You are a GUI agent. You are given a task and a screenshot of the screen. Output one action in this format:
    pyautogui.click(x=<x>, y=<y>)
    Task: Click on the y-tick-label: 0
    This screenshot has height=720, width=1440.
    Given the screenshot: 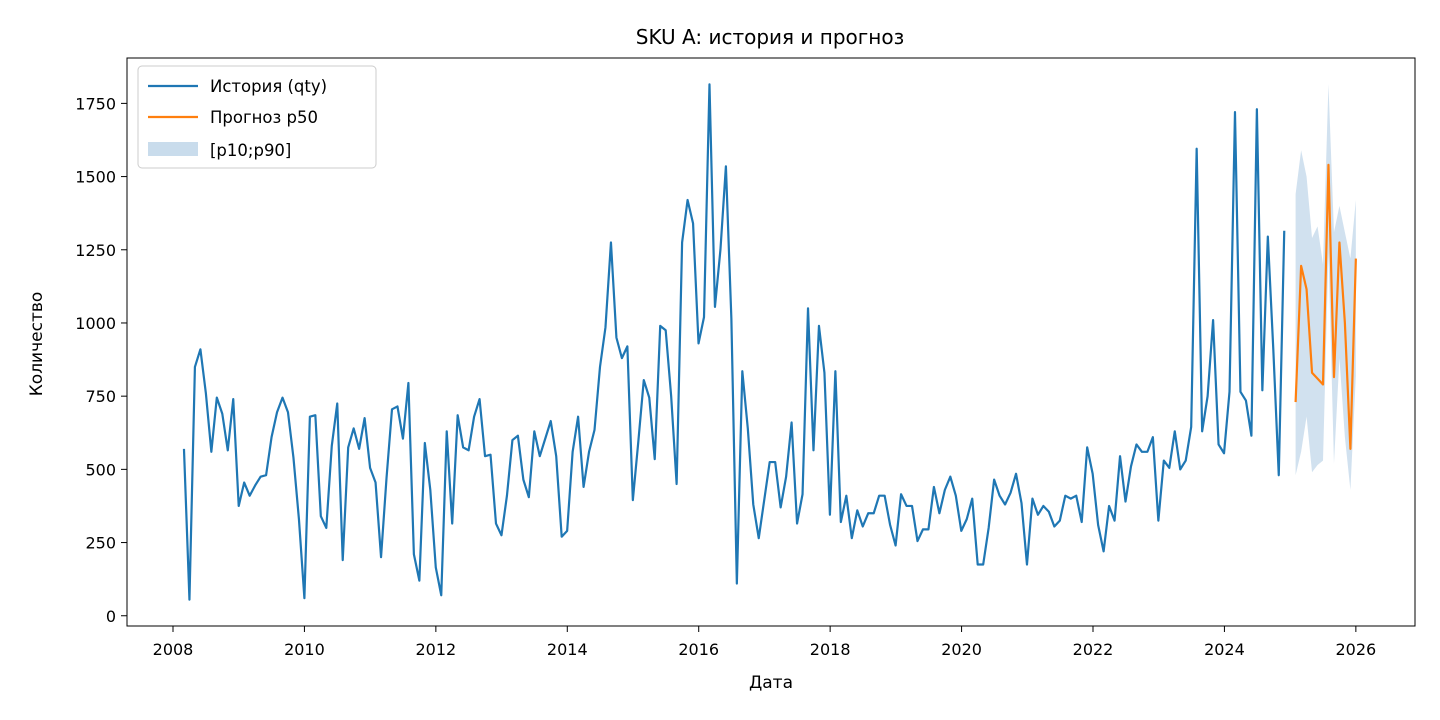 What is the action you would take?
    pyautogui.click(x=111, y=616)
    